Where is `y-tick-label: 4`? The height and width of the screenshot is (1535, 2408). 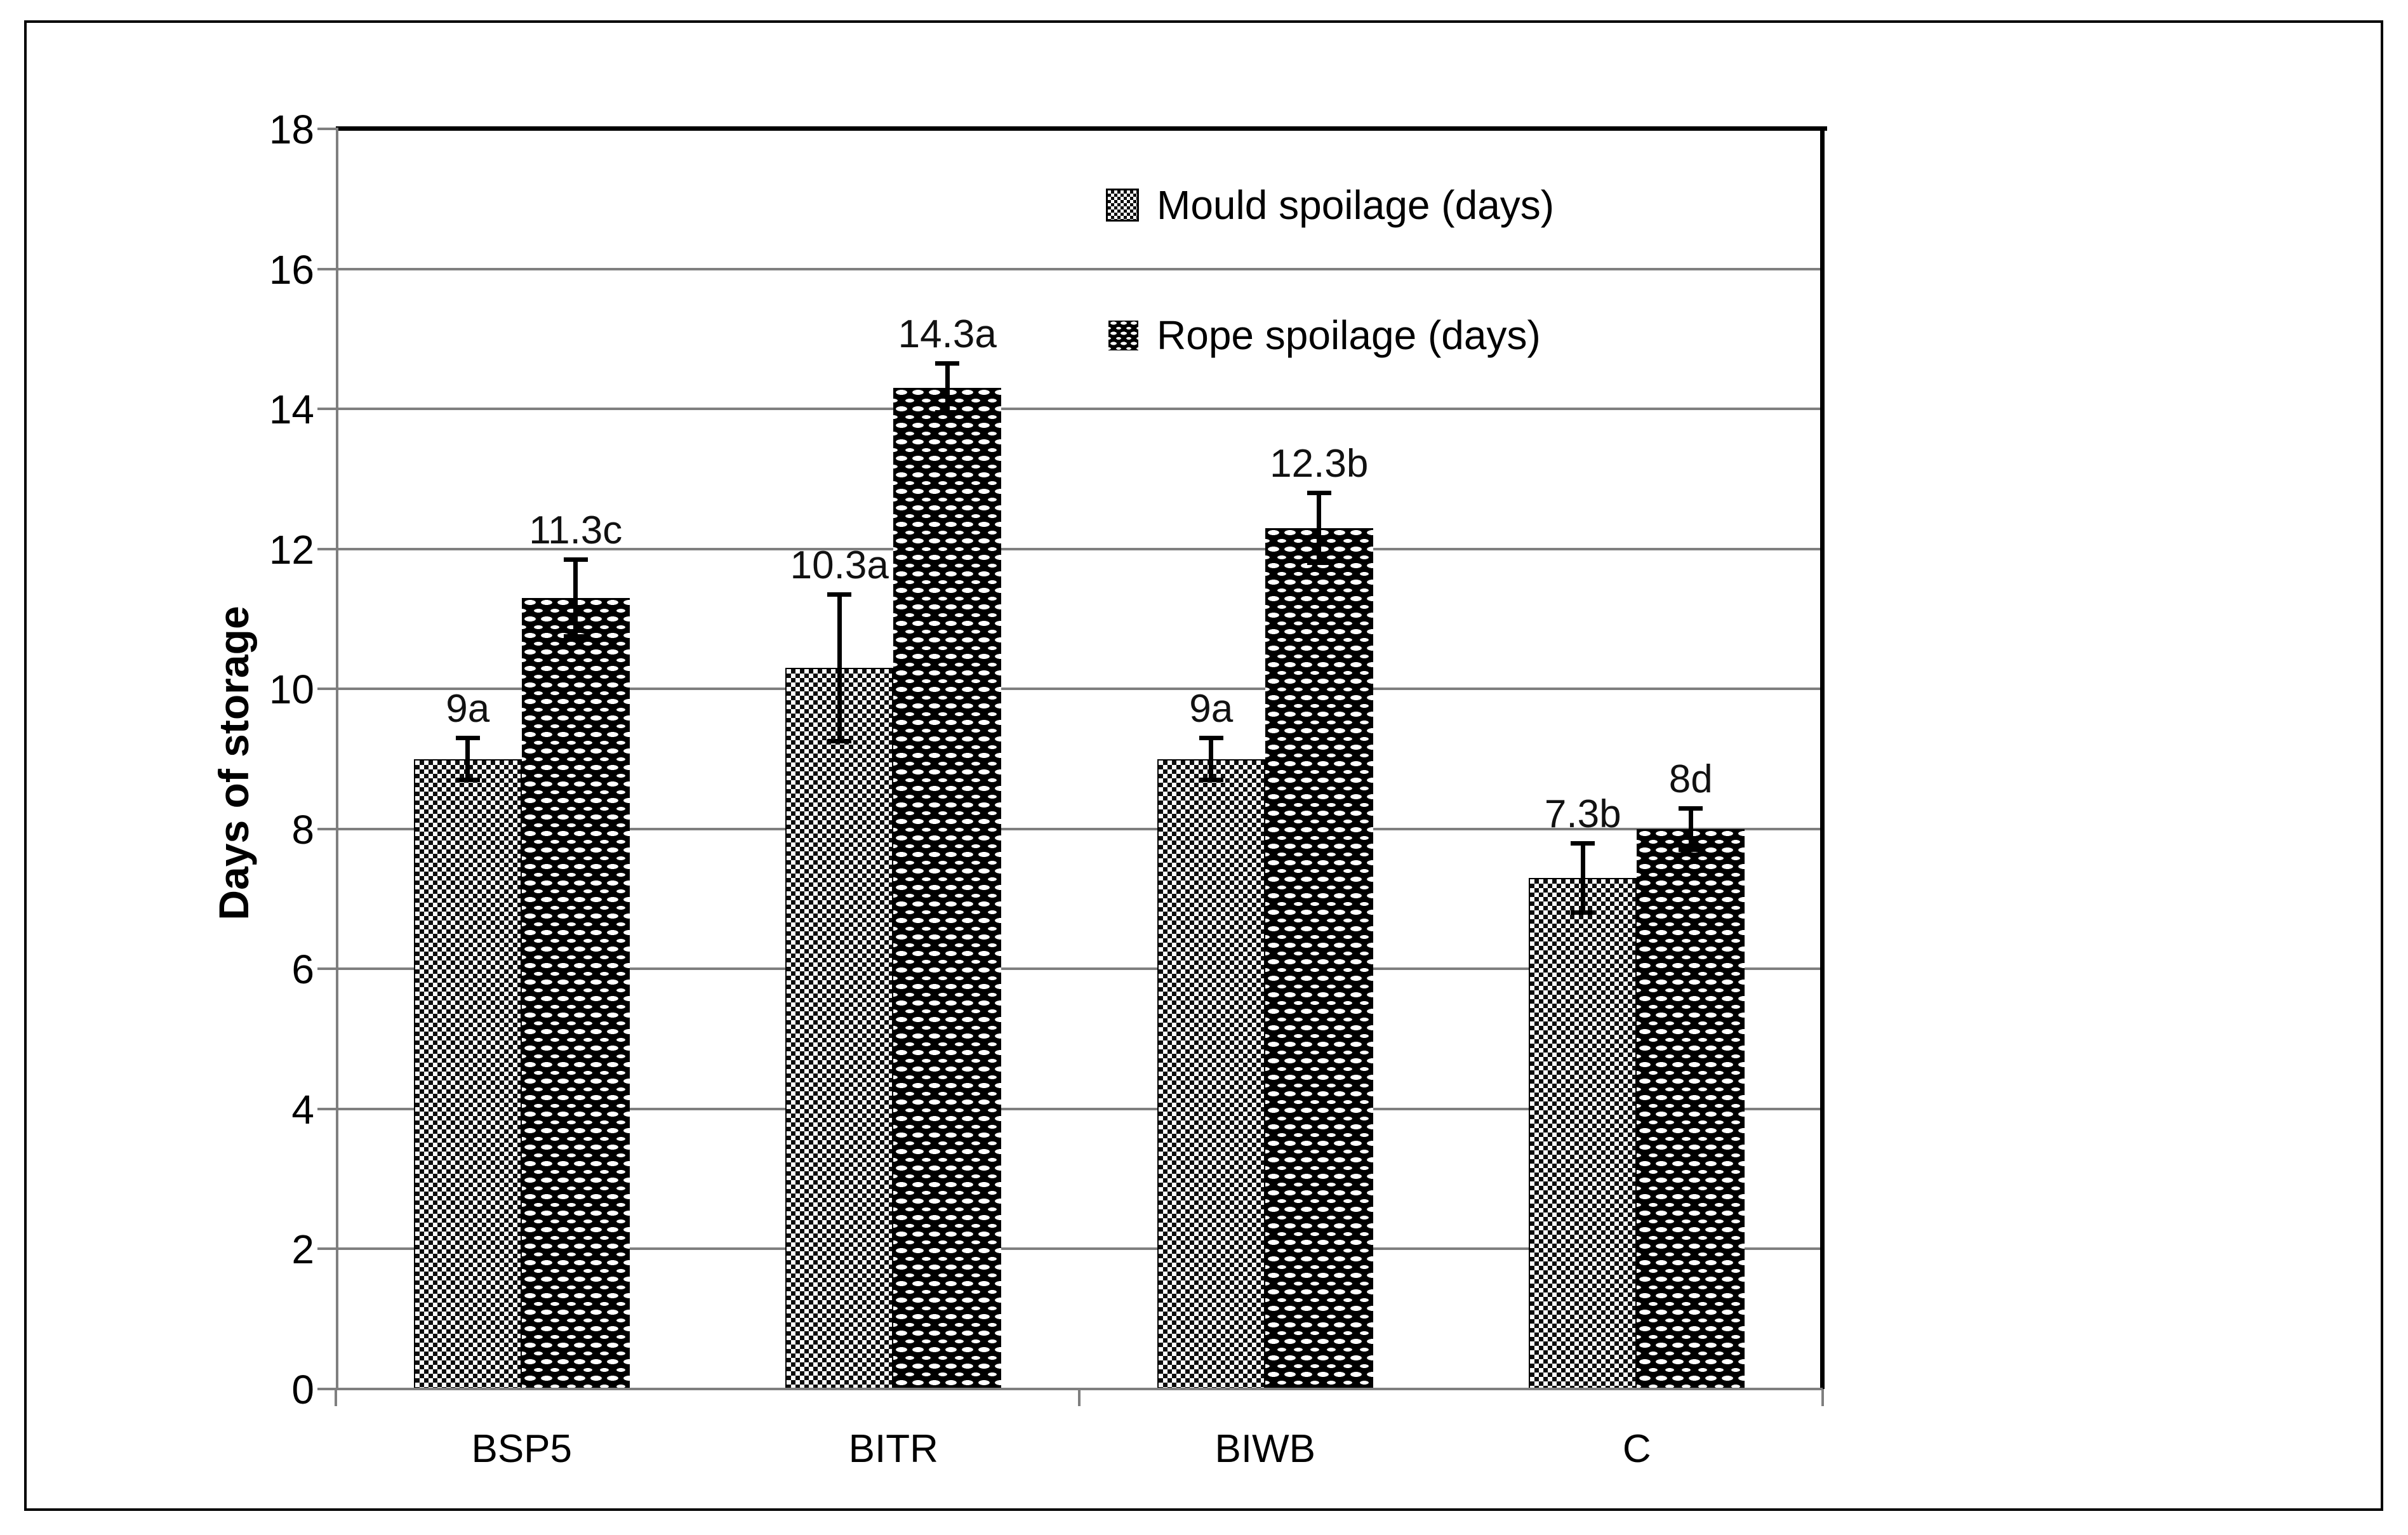
y-tick-label: 4 is located at coordinates (302, 1109).